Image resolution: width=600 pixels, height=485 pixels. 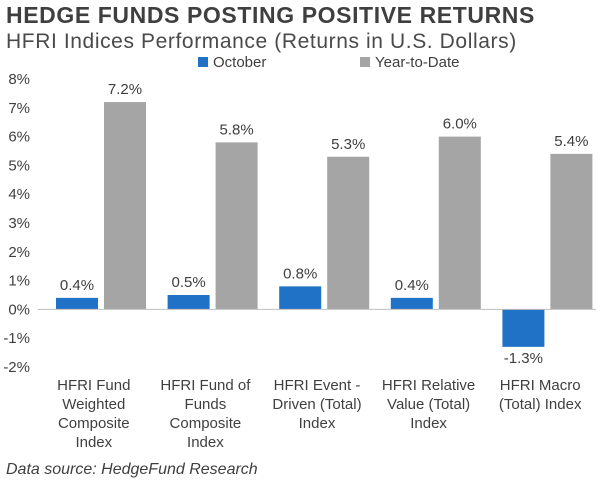 I want to click on category-label-line: HFRI Event -, so click(x=317, y=385).